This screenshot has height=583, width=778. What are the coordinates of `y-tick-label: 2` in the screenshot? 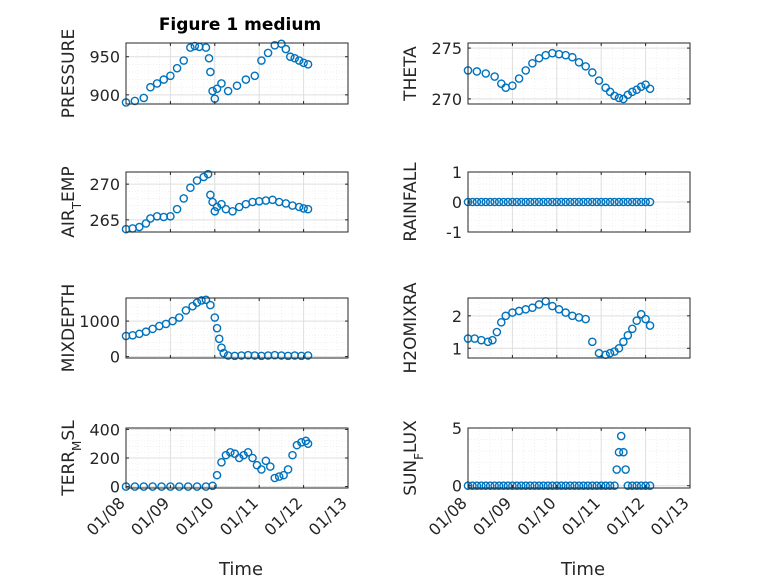 It's located at (457, 316).